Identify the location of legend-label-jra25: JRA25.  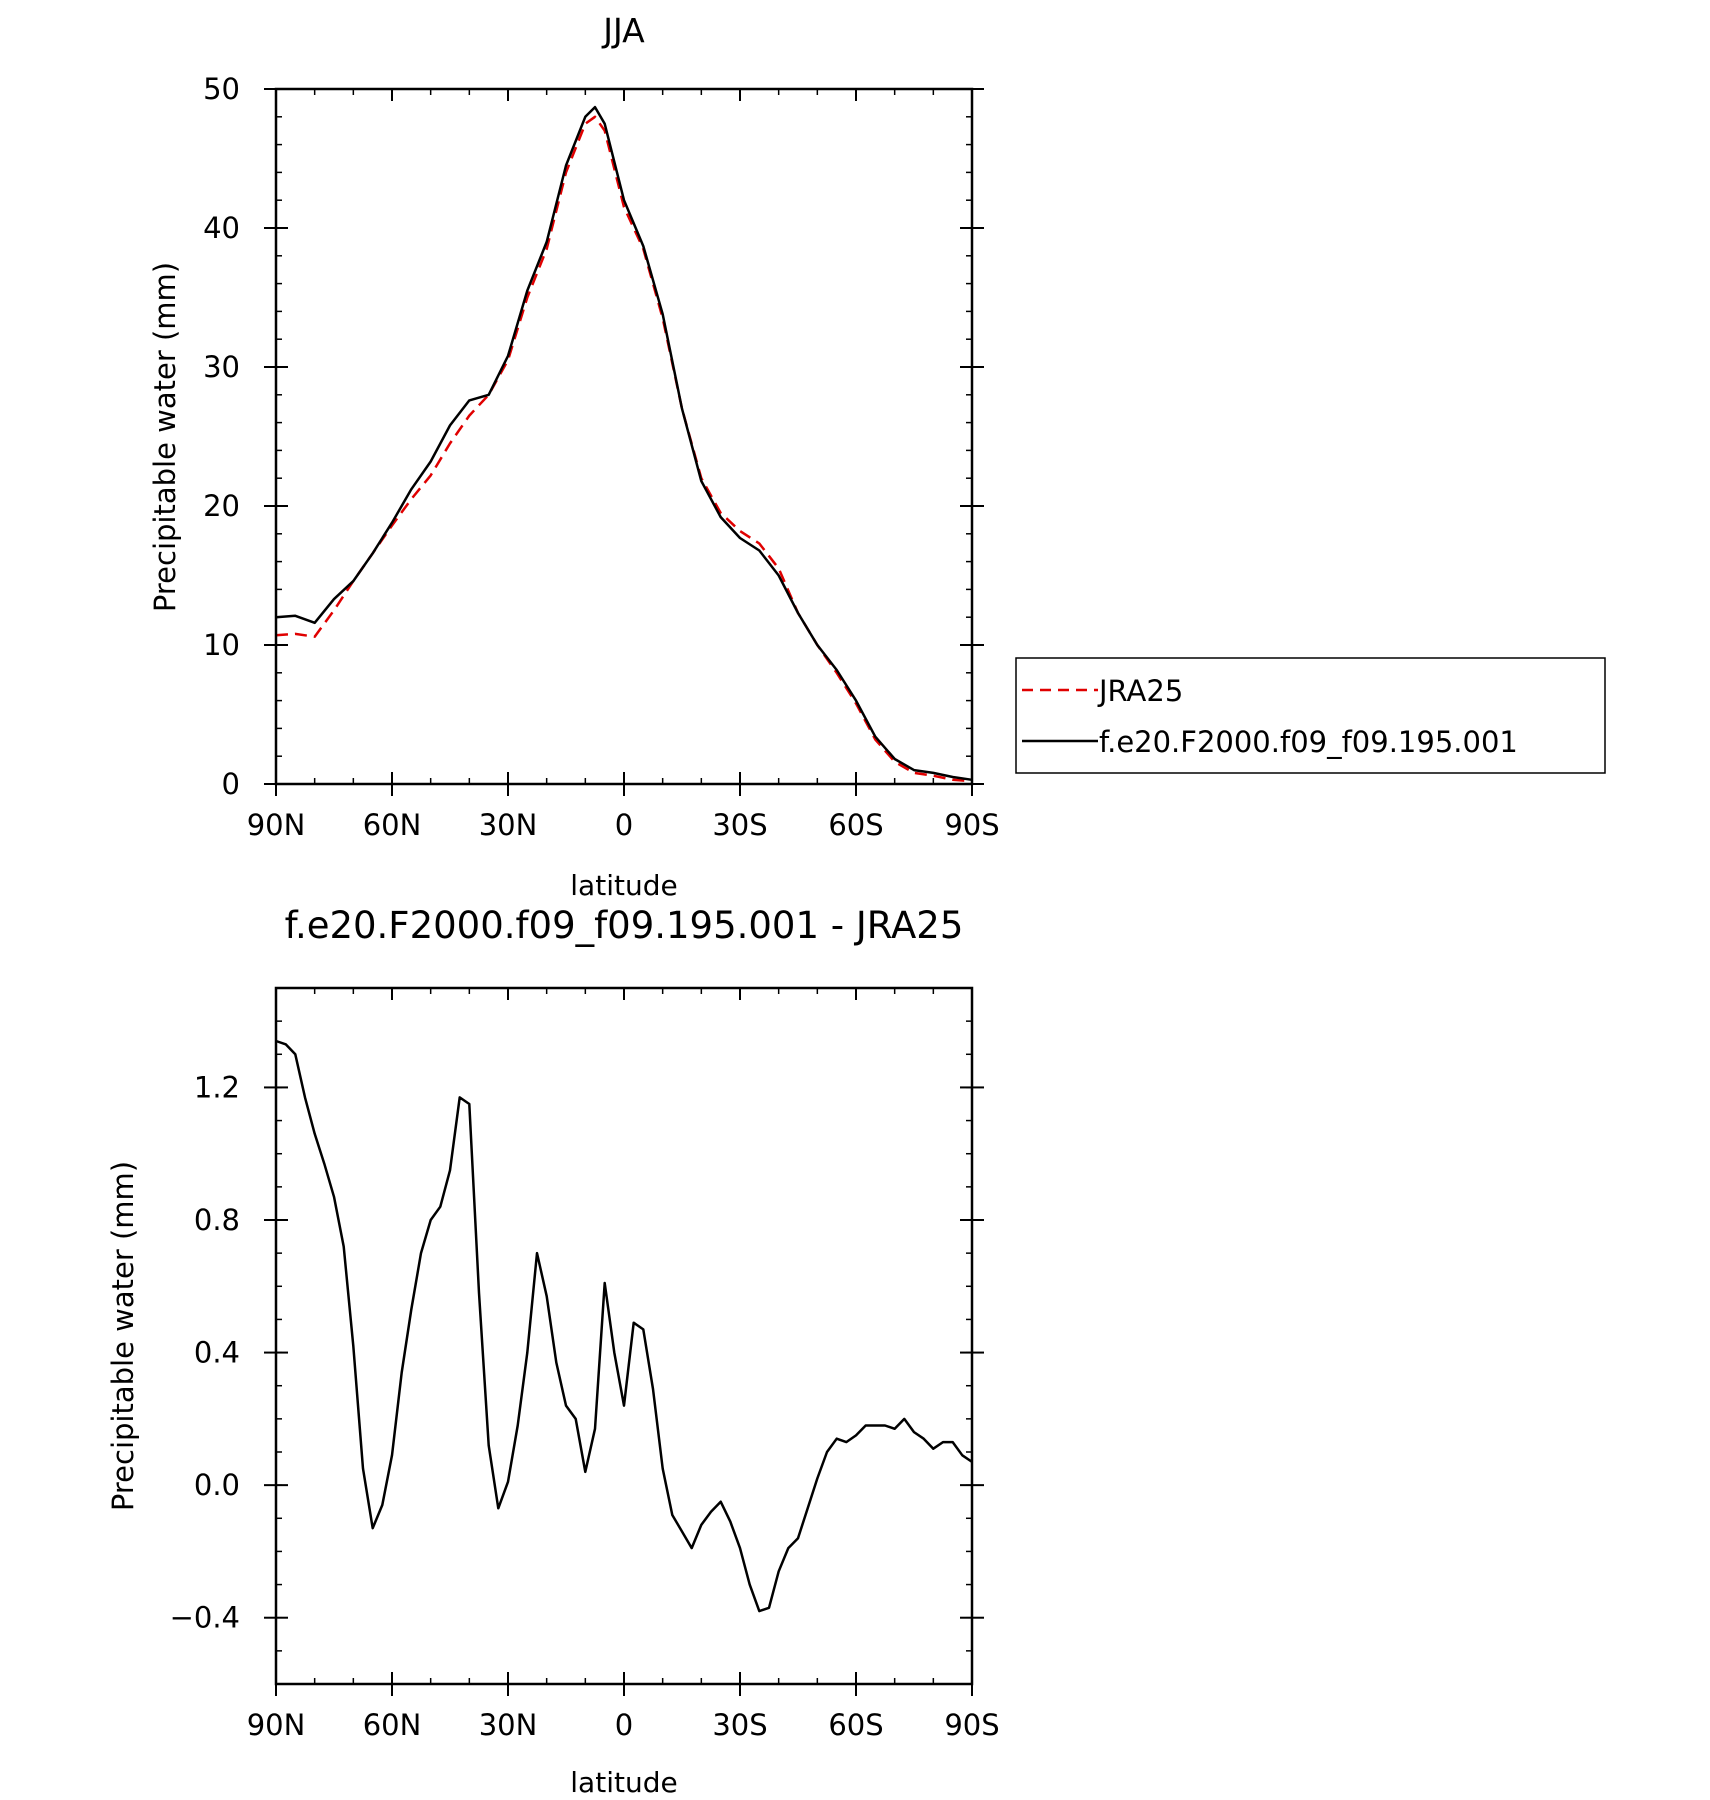
(1140, 691).